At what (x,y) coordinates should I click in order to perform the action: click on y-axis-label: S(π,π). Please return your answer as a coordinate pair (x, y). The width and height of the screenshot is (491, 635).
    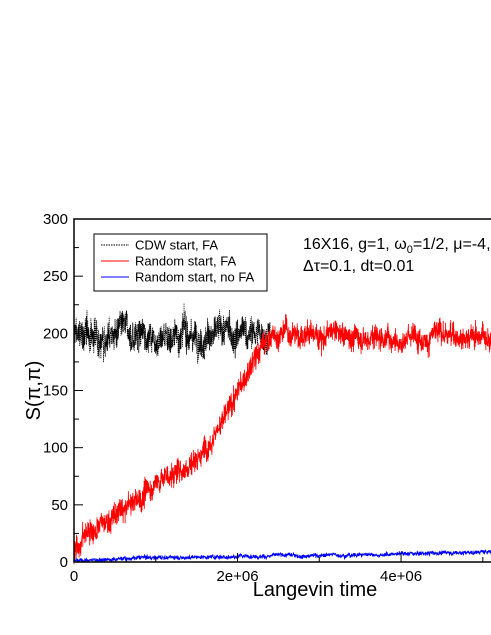
    Looking at the image, I should click on (34, 391).